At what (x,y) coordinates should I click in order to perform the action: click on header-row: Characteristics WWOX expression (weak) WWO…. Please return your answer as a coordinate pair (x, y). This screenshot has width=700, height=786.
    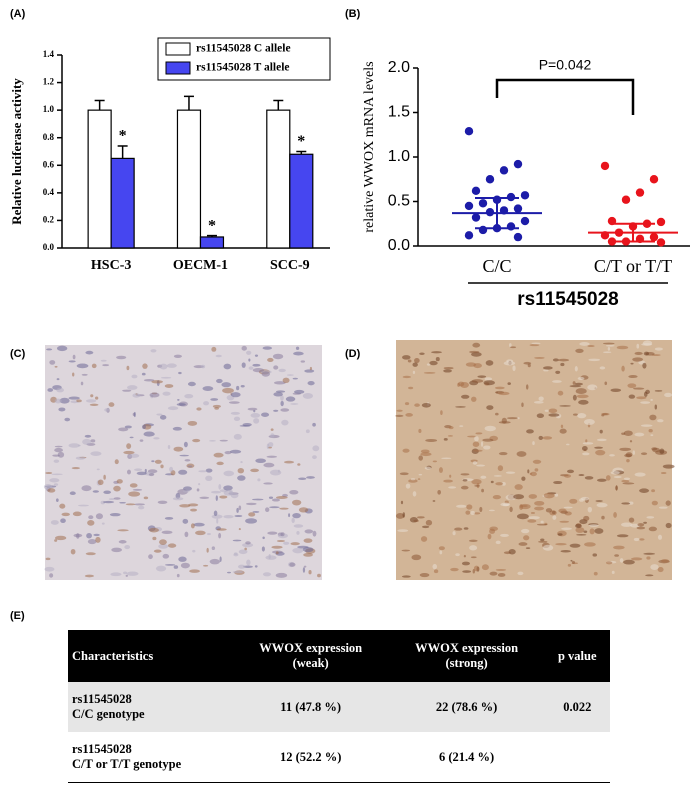
    Looking at the image, I should click on (339, 656).